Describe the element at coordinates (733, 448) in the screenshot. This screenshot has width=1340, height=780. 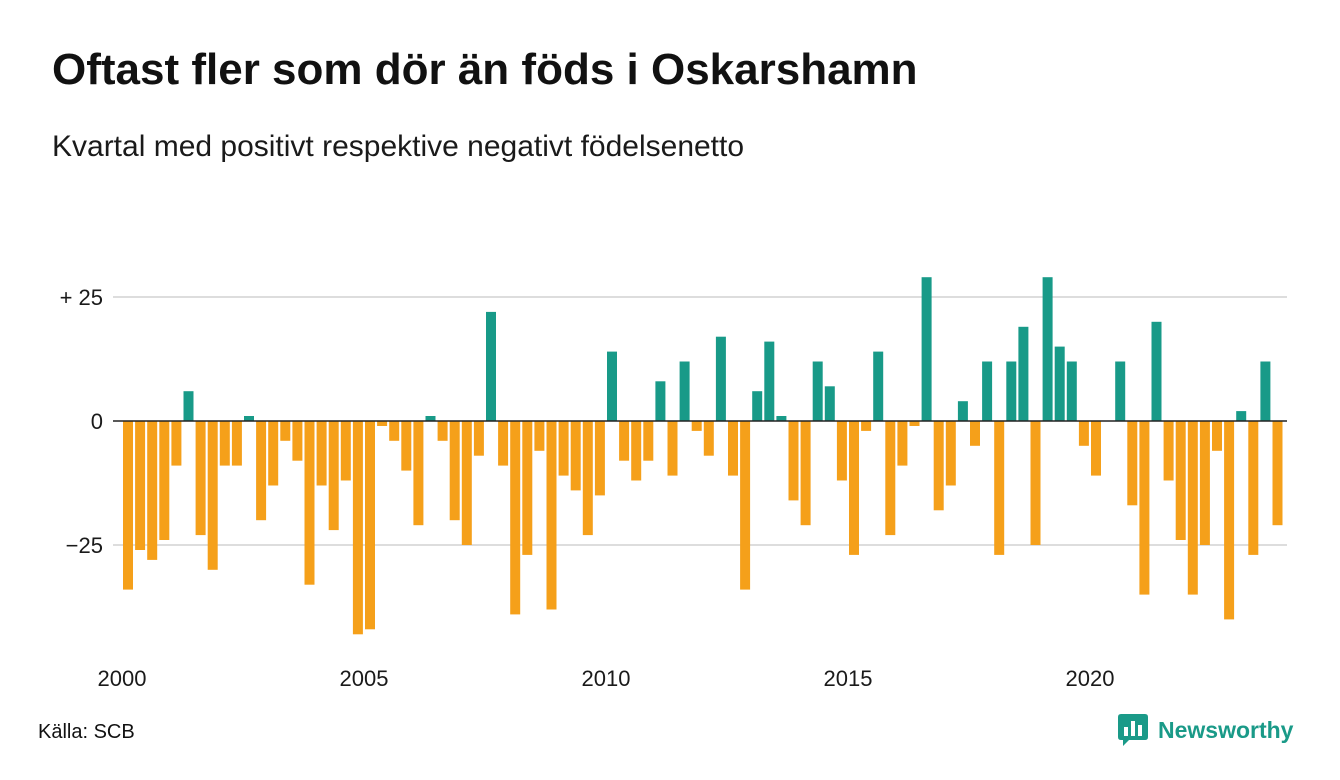
I see `bar-2012-Q3` at that location.